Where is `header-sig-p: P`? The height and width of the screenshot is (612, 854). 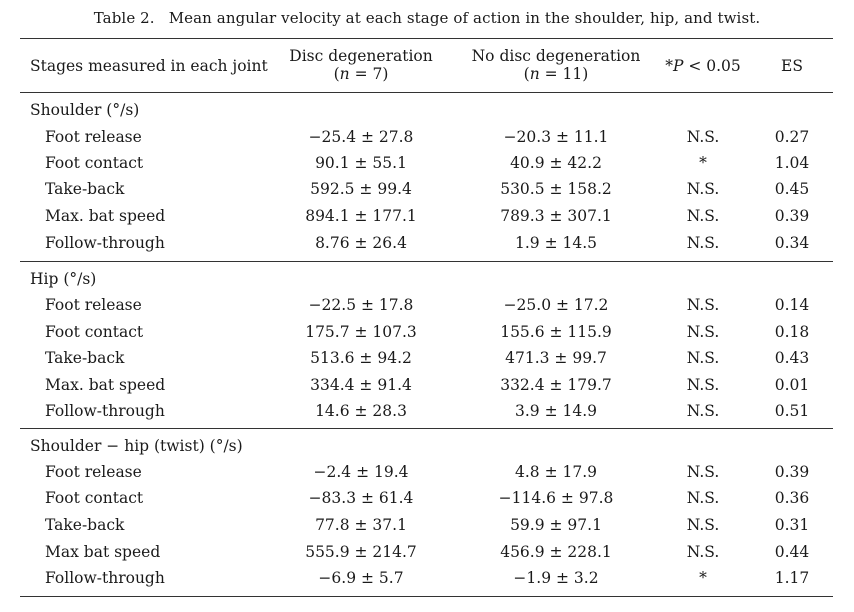 header-sig-p: P is located at coordinates (678, 66).